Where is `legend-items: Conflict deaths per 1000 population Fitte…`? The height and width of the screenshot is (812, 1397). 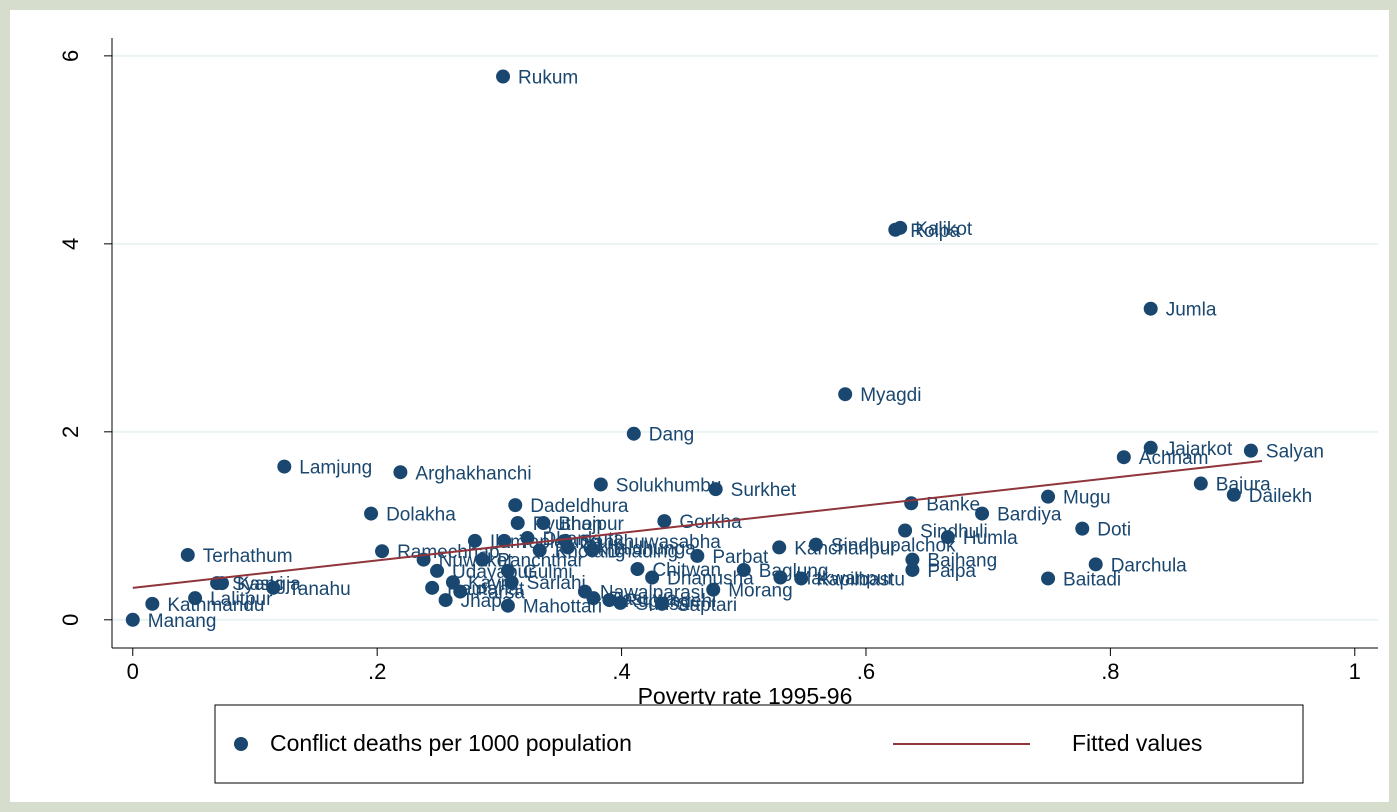 legend-items: Conflict deaths per 1000 population Fitte… is located at coordinates (718, 743).